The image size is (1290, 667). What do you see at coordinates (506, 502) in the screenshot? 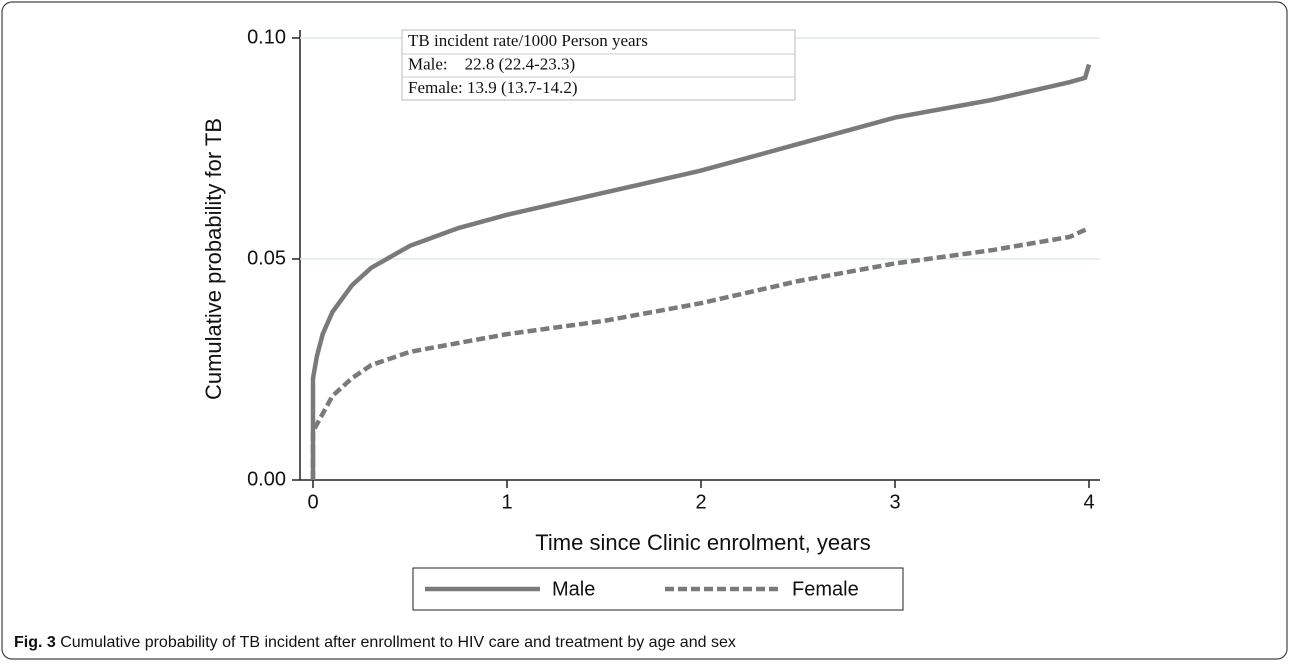
I see `x-tick-label: 1` at bounding box center [506, 502].